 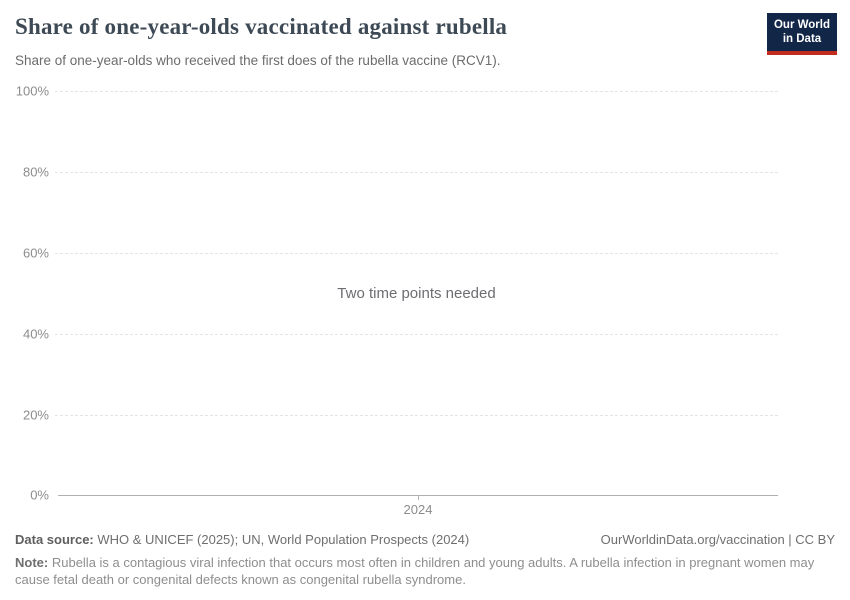 What do you see at coordinates (39, 495) in the screenshot?
I see `y-axis-tick-label: 0%` at bounding box center [39, 495].